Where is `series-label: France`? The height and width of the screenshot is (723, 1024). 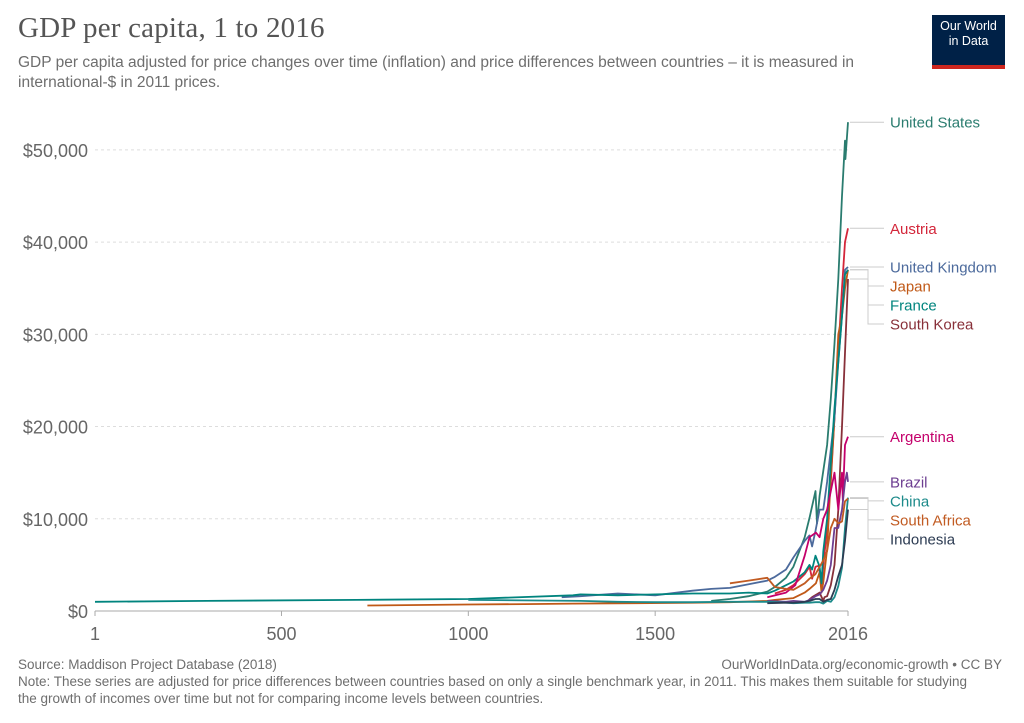
series-label: France is located at coordinates (913, 306).